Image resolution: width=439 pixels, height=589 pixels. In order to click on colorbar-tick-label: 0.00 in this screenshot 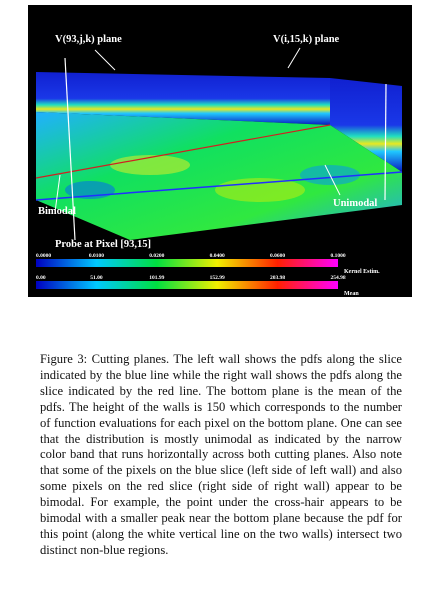, I will do `click(41, 278)`.